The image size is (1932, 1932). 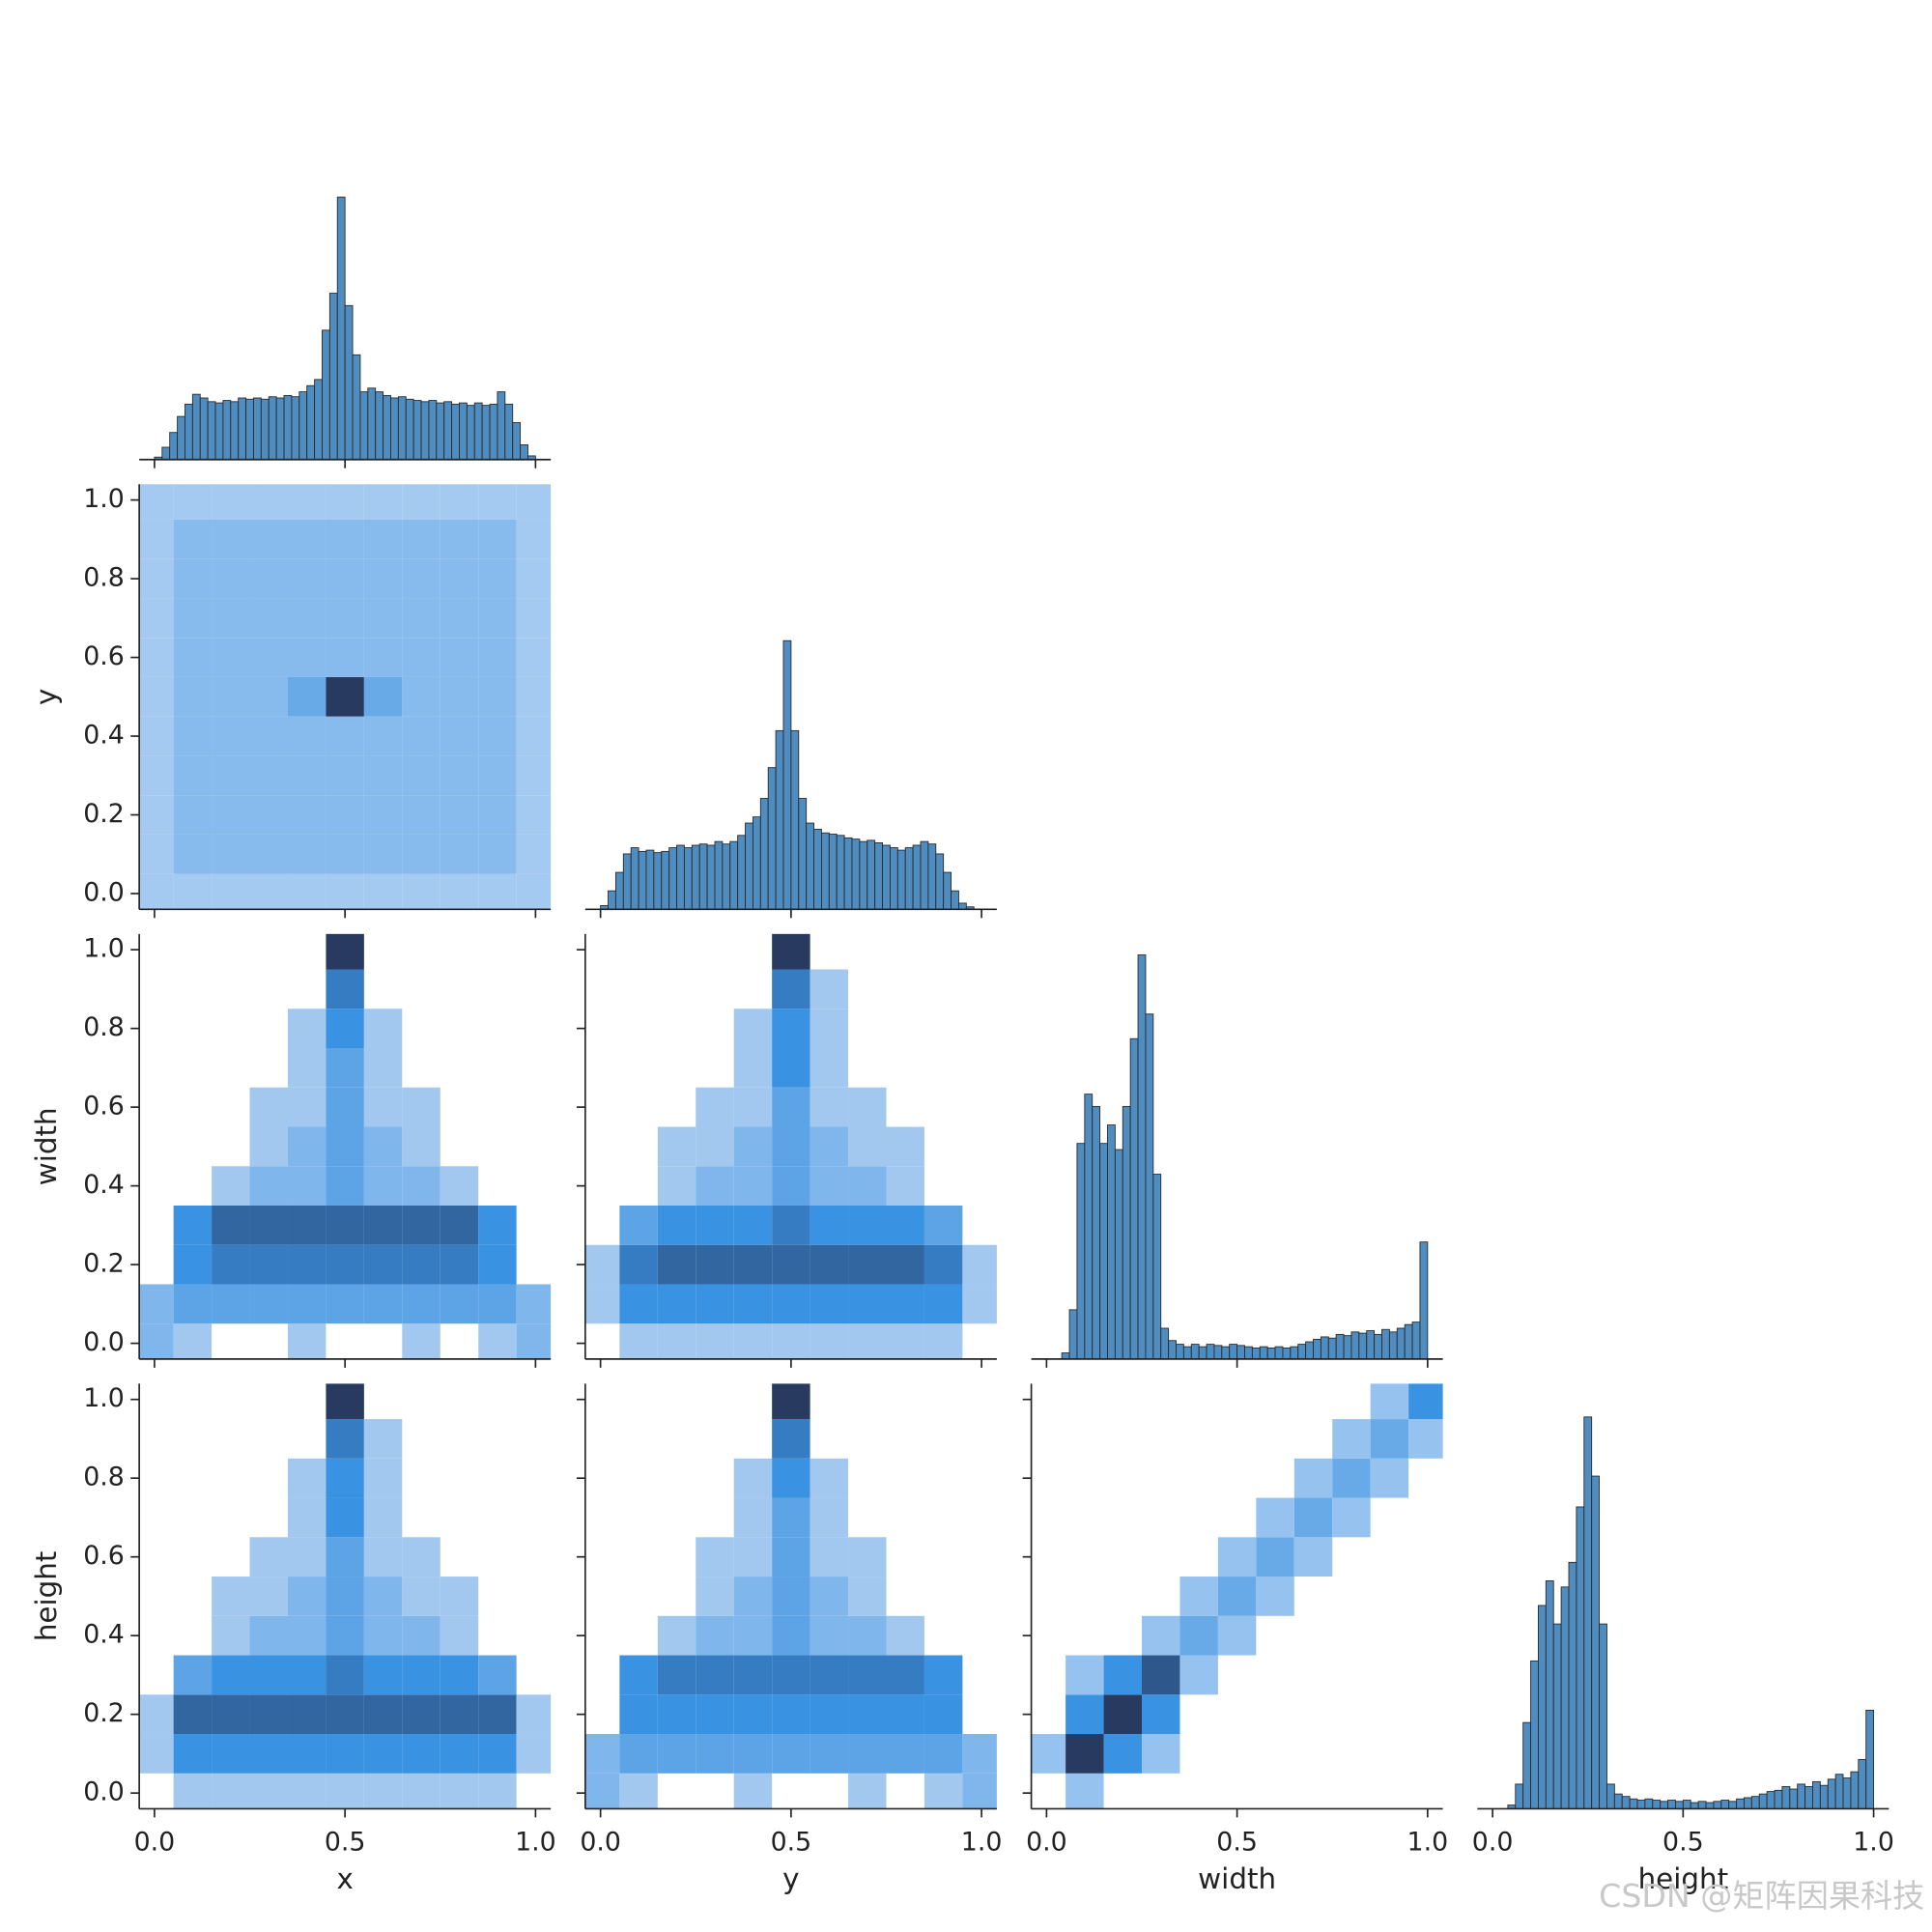 I want to click on y-tick-label: 1.0, so click(x=104, y=499).